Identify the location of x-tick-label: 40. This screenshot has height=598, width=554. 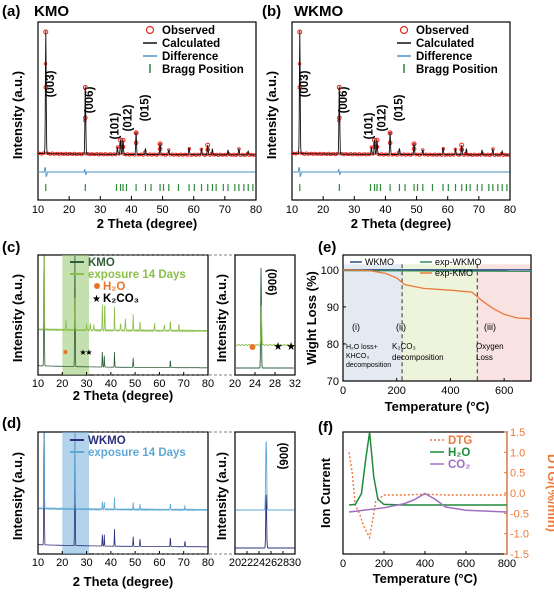
(385, 210).